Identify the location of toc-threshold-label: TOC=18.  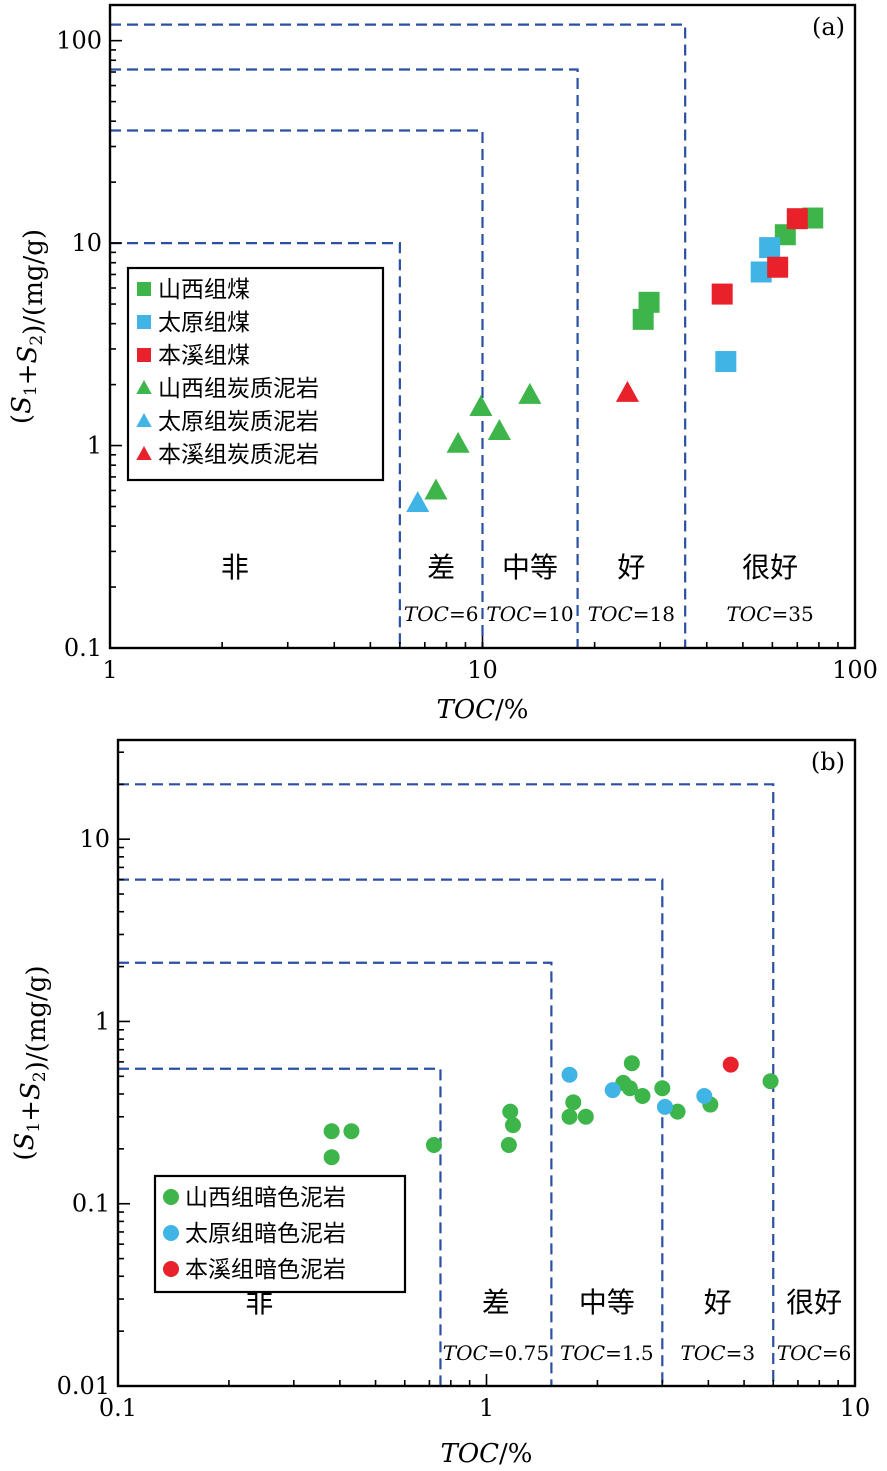
(631, 614).